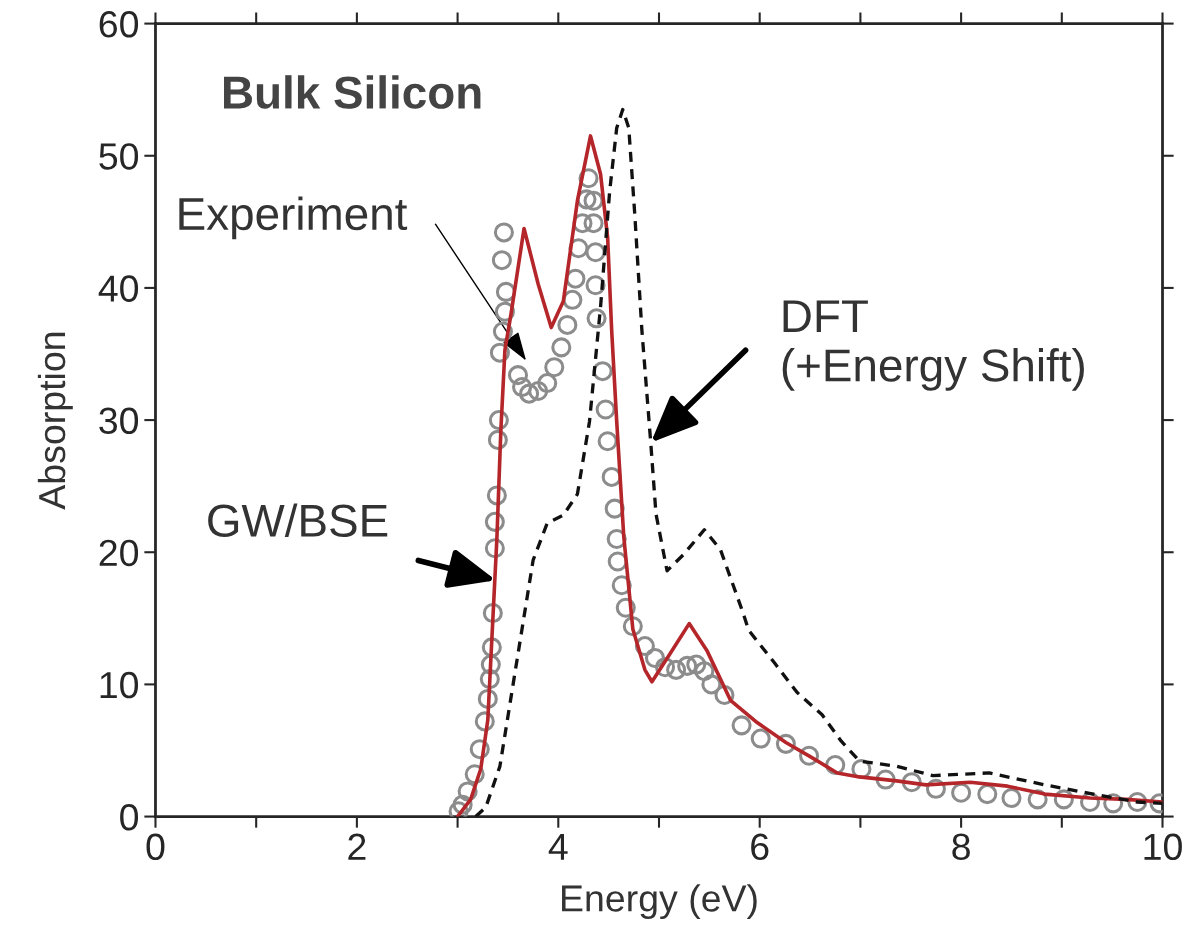  I want to click on y-axis-title: Absorption, so click(55, 421).